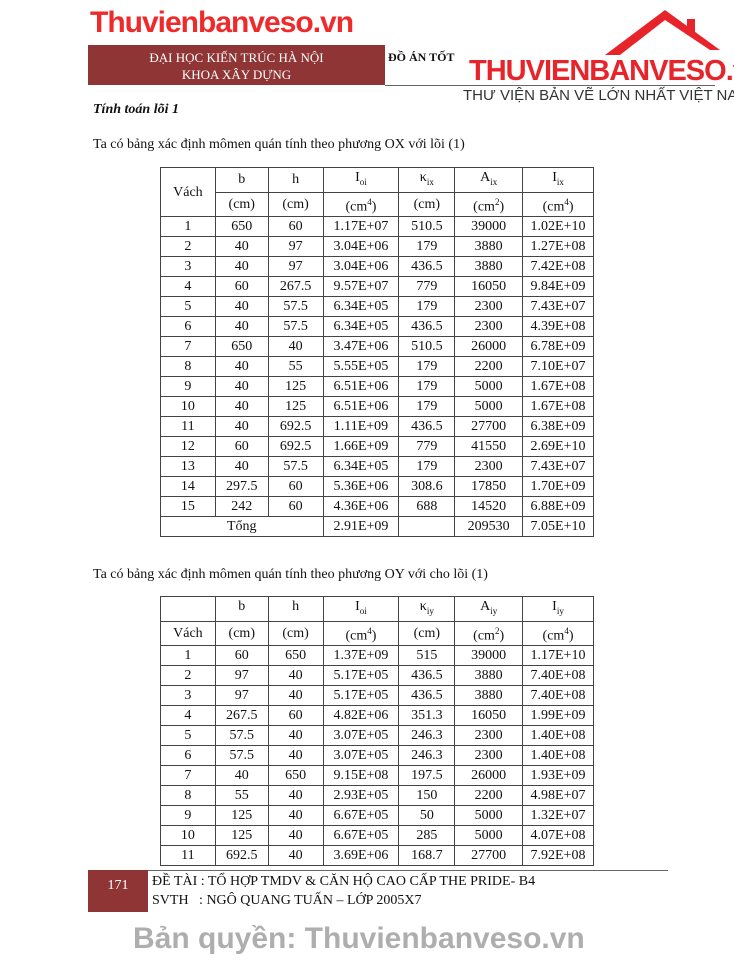 This screenshot has height=966, width=734. Describe the element at coordinates (489, 247) in the screenshot. I see `data-cell: 3880` at that location.